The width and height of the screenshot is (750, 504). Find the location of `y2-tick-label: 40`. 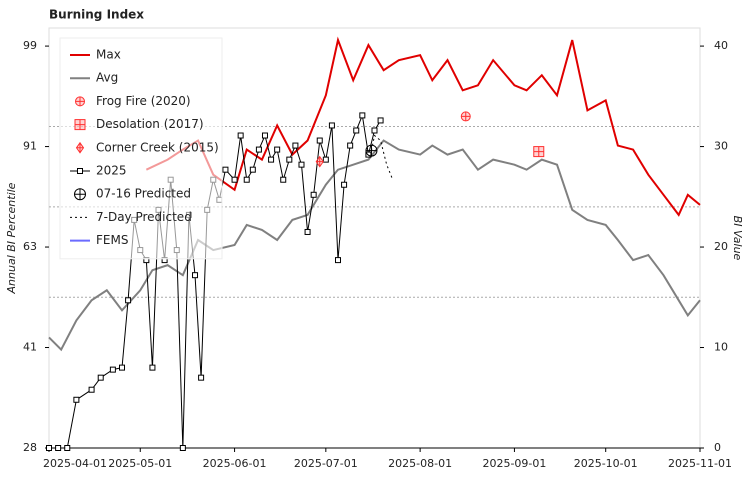

y2-tick-label: 40 is located at coordinates (721, 45).